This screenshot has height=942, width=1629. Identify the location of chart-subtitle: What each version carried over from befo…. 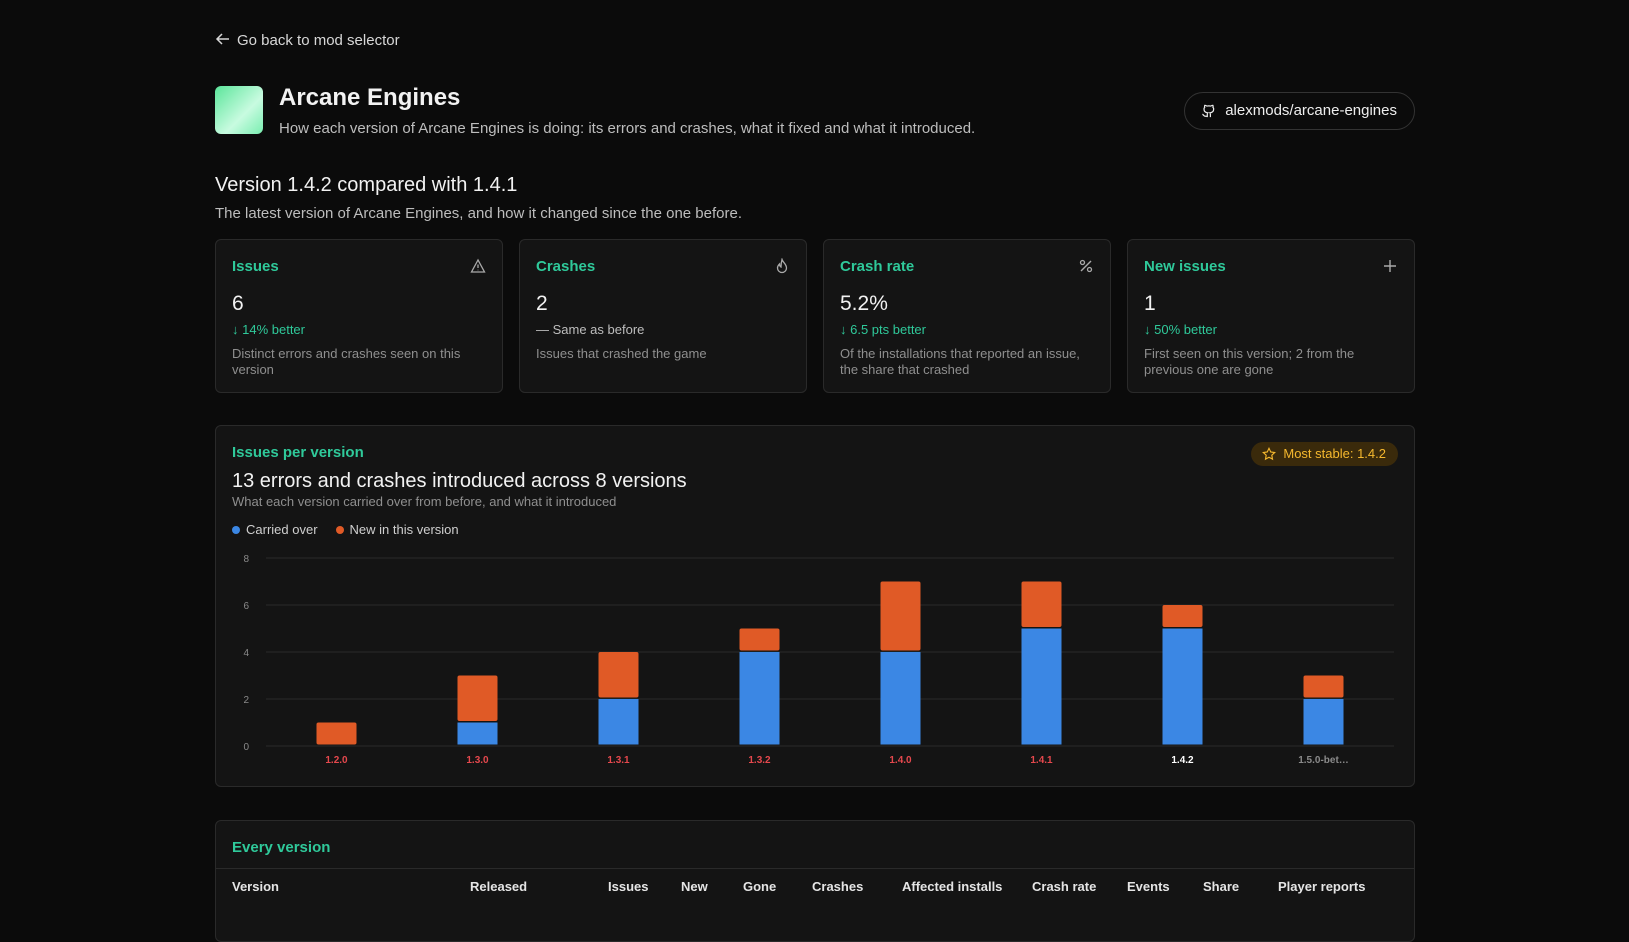
(424, 501).